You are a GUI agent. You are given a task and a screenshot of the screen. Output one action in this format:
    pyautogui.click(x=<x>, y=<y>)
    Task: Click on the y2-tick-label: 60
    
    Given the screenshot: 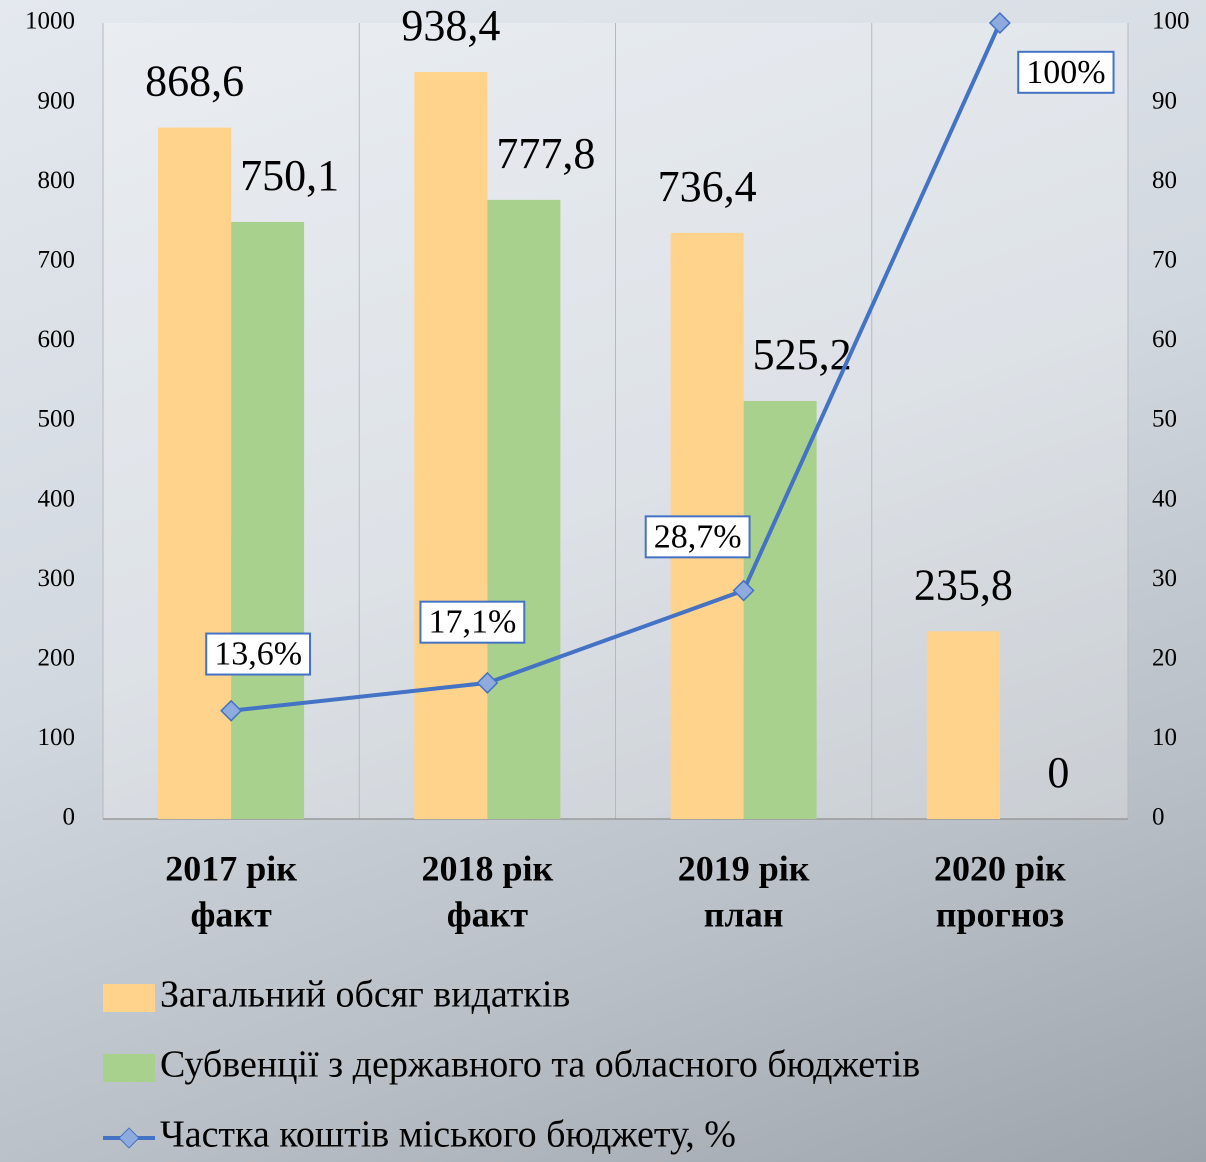 What is the action you would take?
    pyautogui.click(x=1164, y=339)
    